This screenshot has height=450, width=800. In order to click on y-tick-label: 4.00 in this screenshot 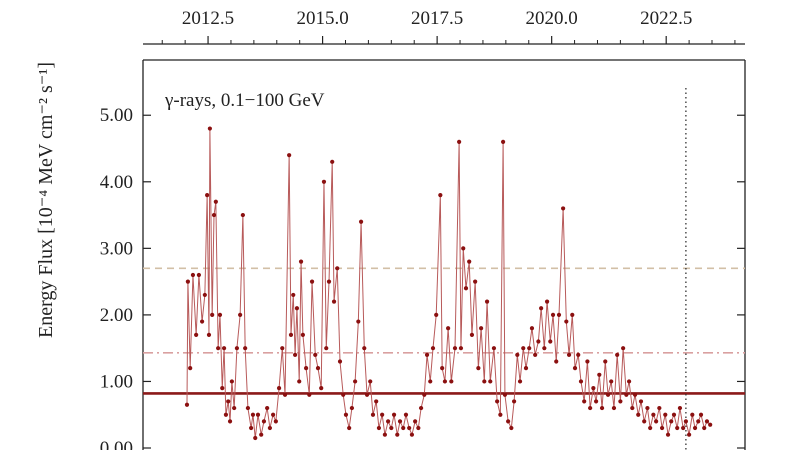, I will do `click(116, 182)`.